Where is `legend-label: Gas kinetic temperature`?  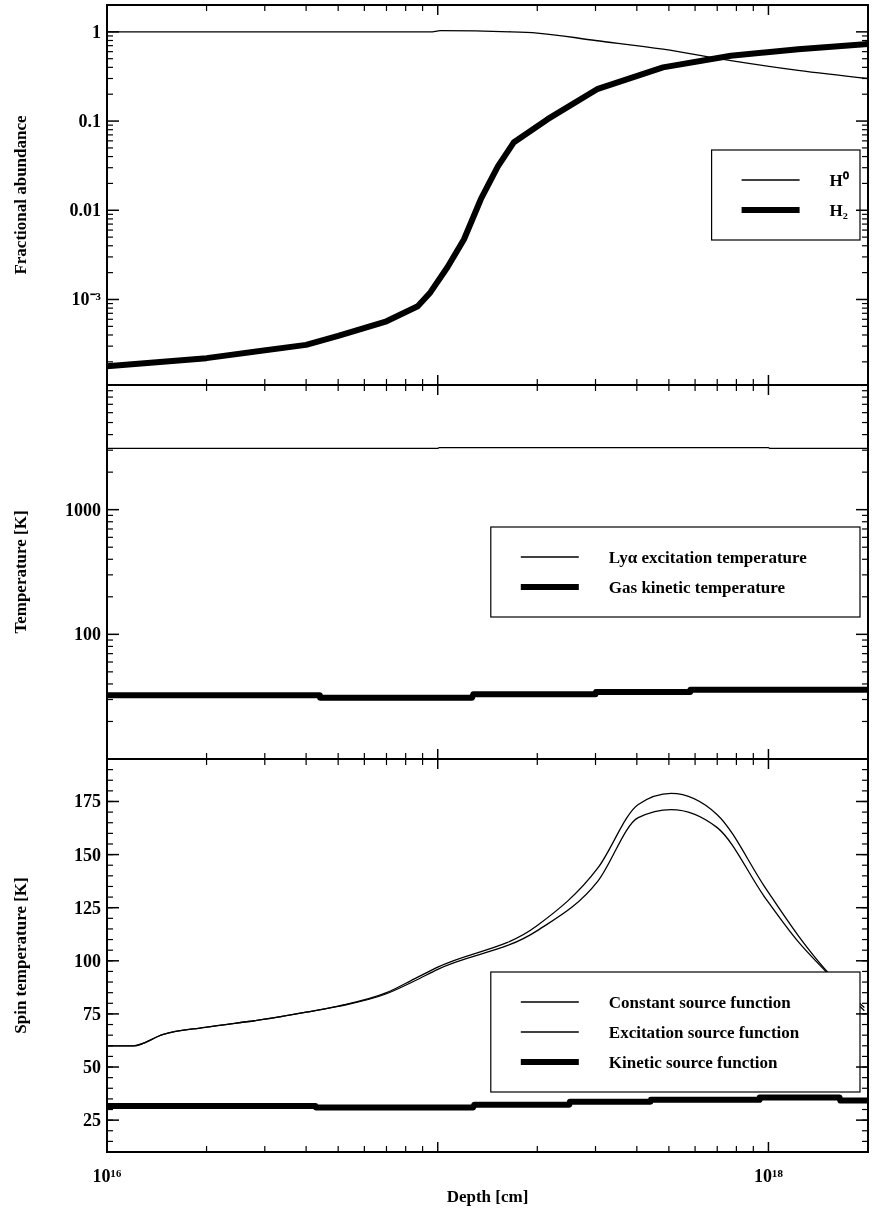 legend-label: Gas kinetic temperature is located at coordinates (697, 587).